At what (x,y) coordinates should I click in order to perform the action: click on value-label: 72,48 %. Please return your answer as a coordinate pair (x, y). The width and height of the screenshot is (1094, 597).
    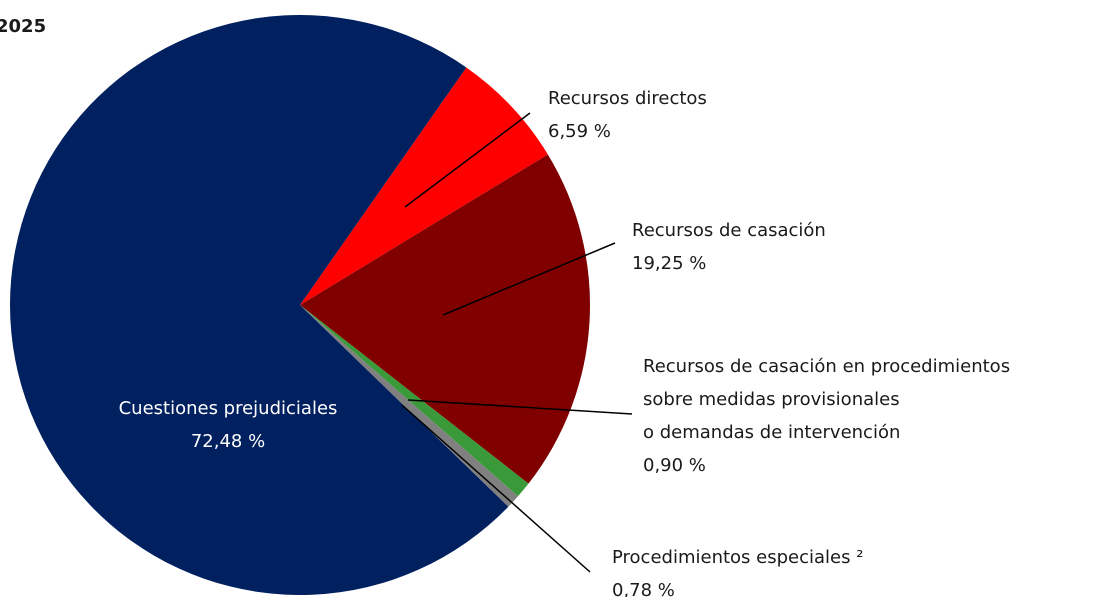
    Looking at the image, I should click on (228, 441).